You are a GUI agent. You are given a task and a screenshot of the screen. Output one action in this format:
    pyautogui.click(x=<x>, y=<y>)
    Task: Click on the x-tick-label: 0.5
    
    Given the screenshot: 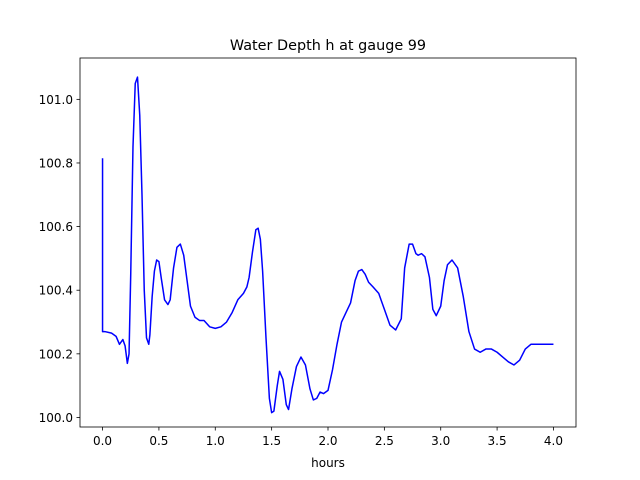 What is the action you would take?
    pyautogui.click(x=158, y=441)
    